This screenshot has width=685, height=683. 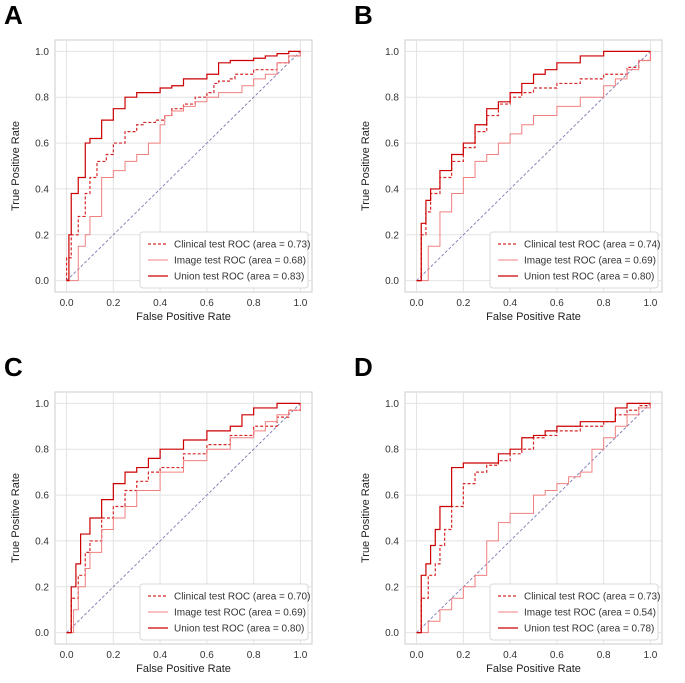 I want to click on legend-label: Image test ROC (area = 0.68), so click(x=240, y=261).